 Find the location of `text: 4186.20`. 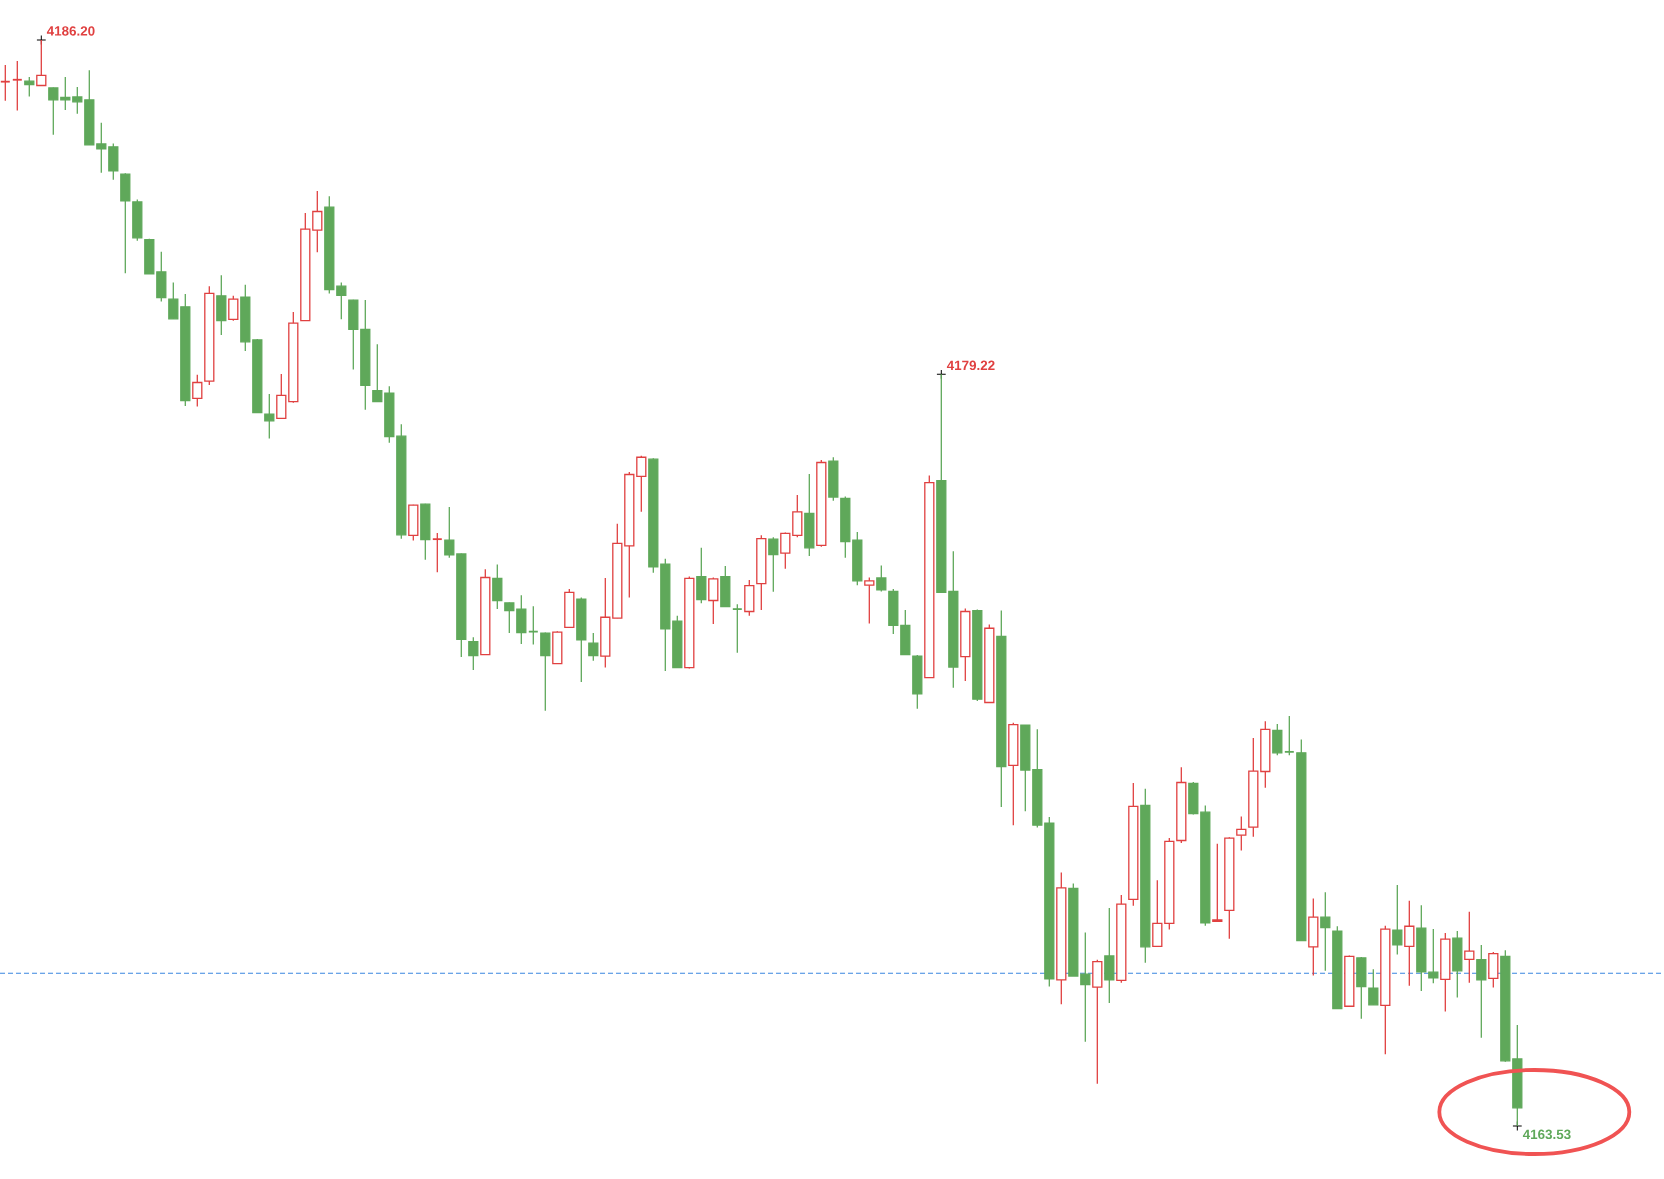

text: 4186.20 is located at coordinates (70, 31).